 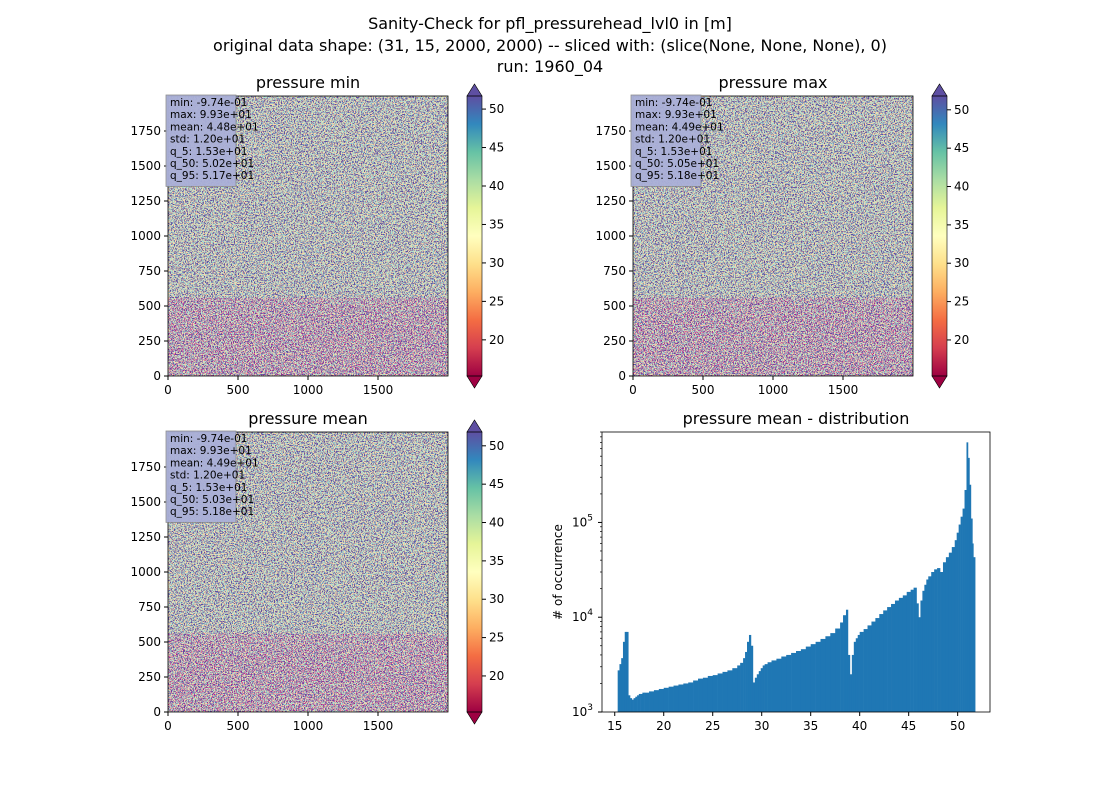 I want to click on y-tick-label: 1000, so click(x=145, y=572).